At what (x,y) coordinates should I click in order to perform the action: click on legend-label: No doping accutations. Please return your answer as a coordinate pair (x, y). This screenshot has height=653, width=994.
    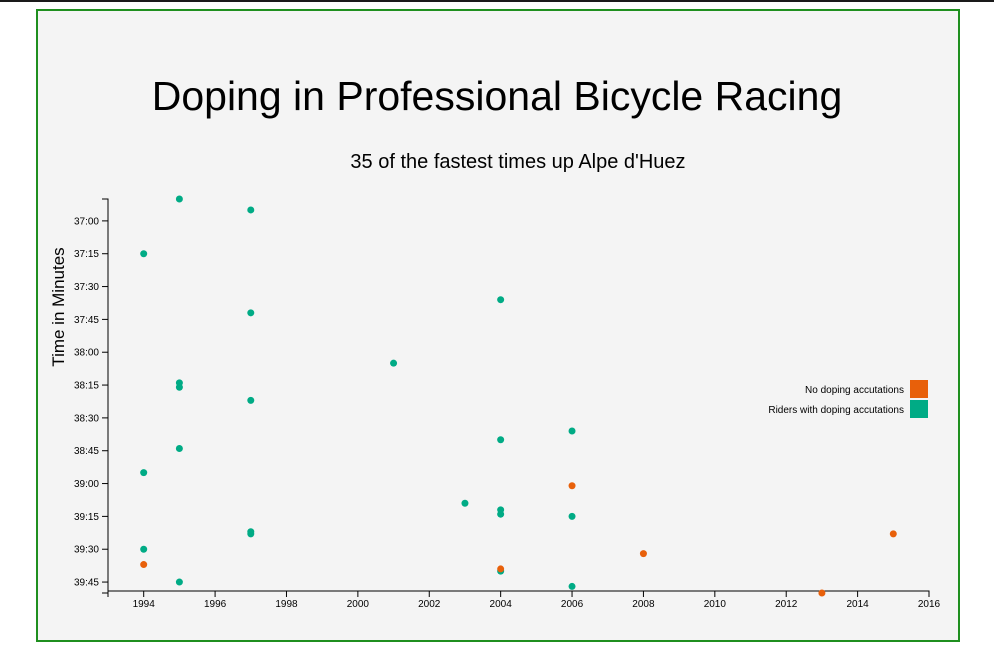
    Looking at the image, I should click on (854, 390).